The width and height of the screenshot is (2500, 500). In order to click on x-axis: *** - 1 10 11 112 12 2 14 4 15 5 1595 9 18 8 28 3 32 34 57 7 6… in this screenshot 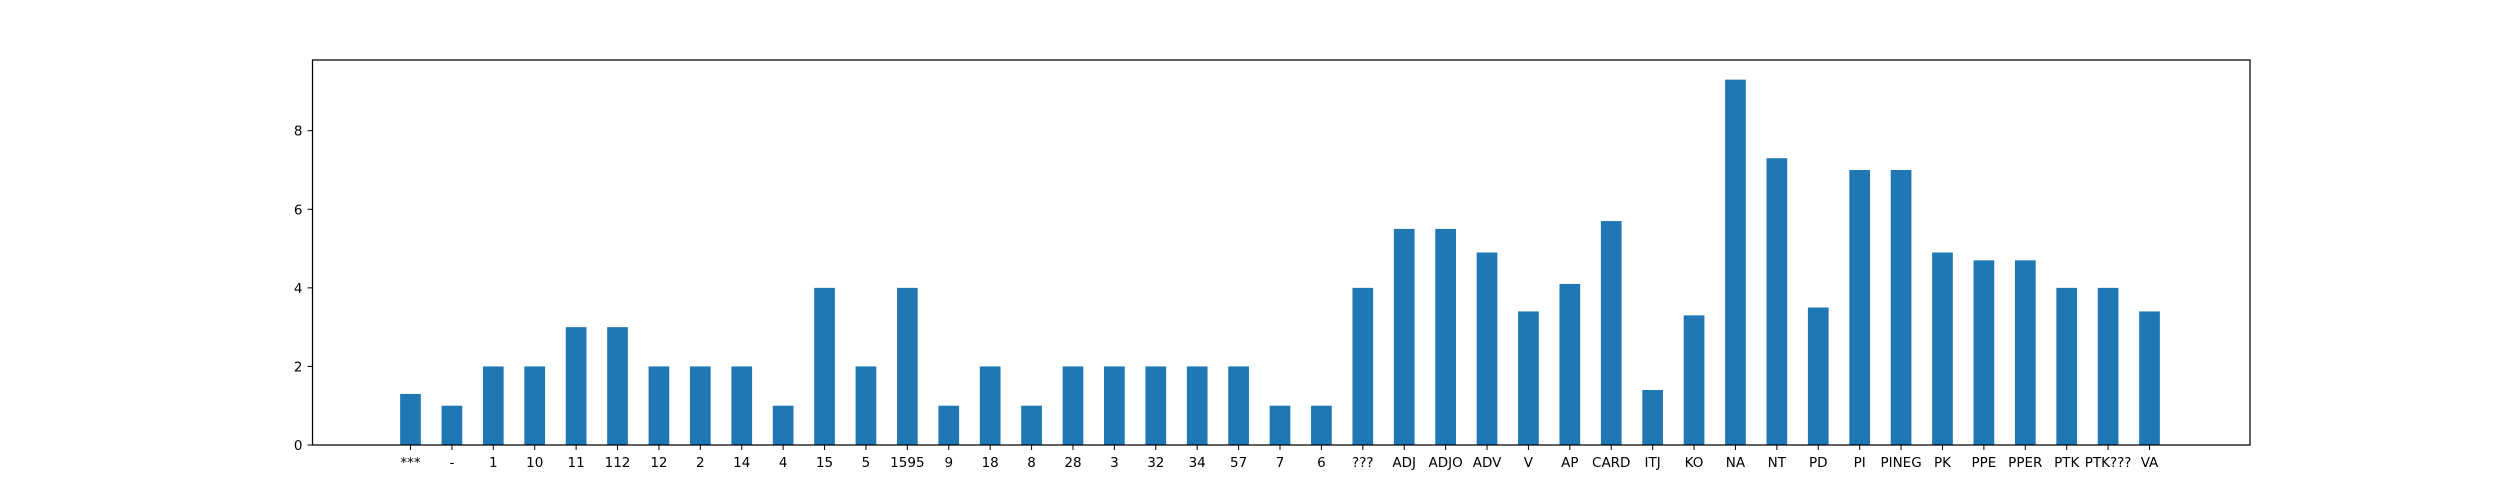, I will do `click(1279, 458)`.